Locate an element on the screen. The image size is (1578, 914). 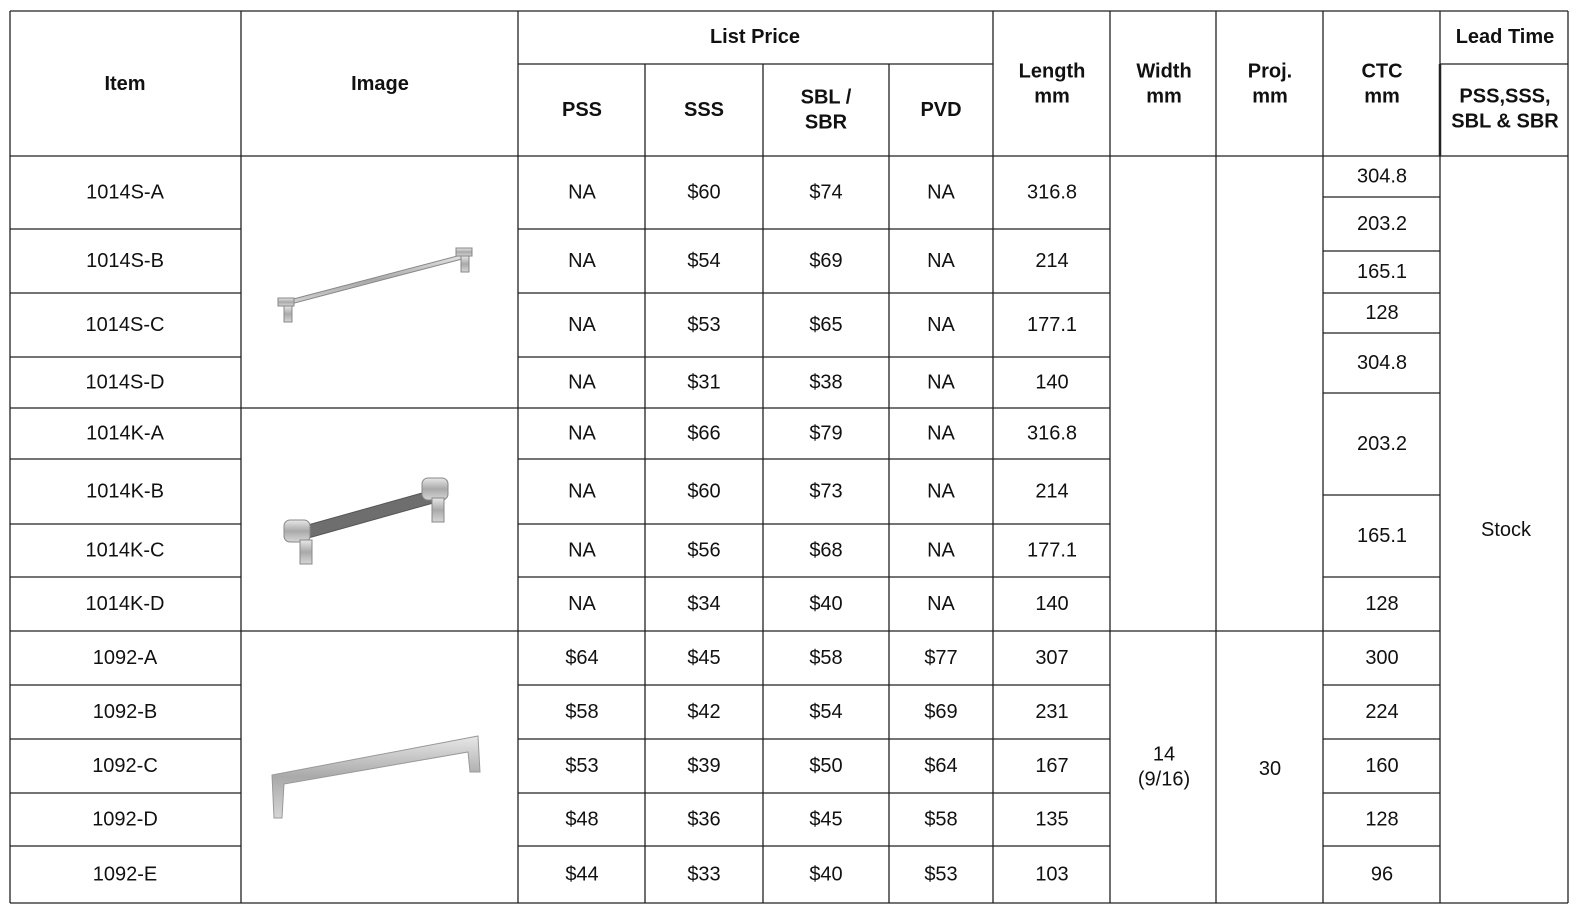
table-cell: 135 is located at coordinates (1051, 820).